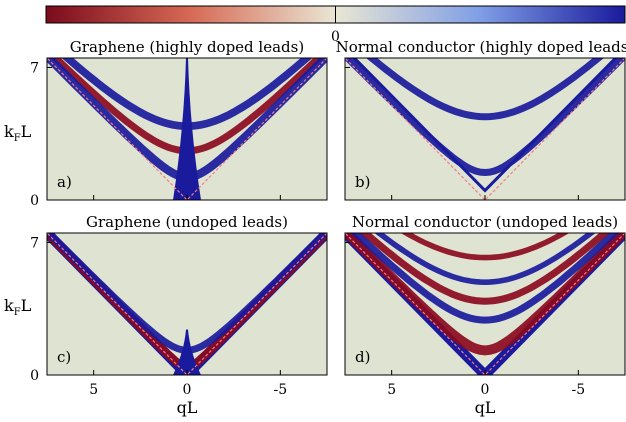 The image size is (626, 422). I want to click on panel-b-title: Normal conductor (highly doped leads), so click(481, 47).